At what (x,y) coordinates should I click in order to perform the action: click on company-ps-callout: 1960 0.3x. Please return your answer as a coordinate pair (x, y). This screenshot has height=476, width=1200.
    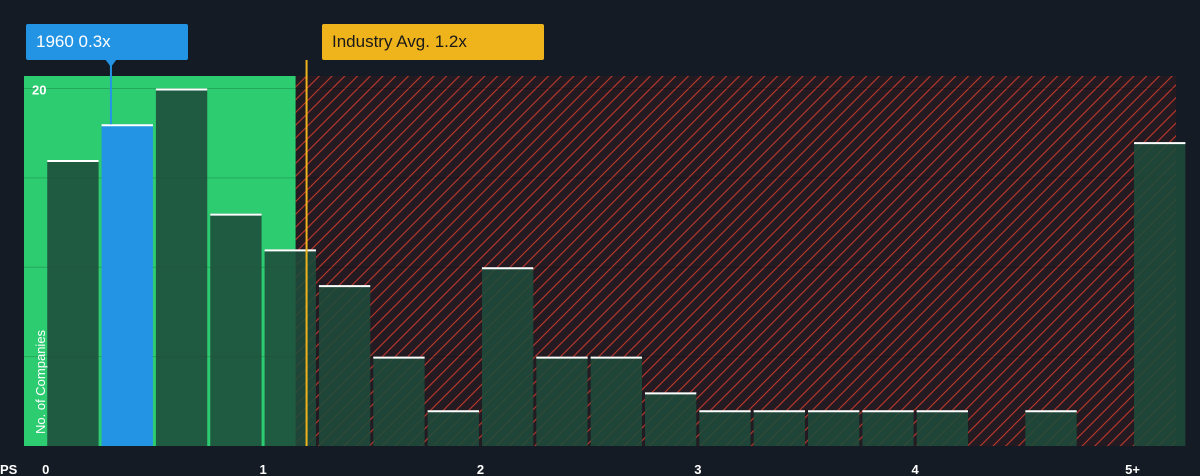
    Looking at the image, I should click on (107, 42).